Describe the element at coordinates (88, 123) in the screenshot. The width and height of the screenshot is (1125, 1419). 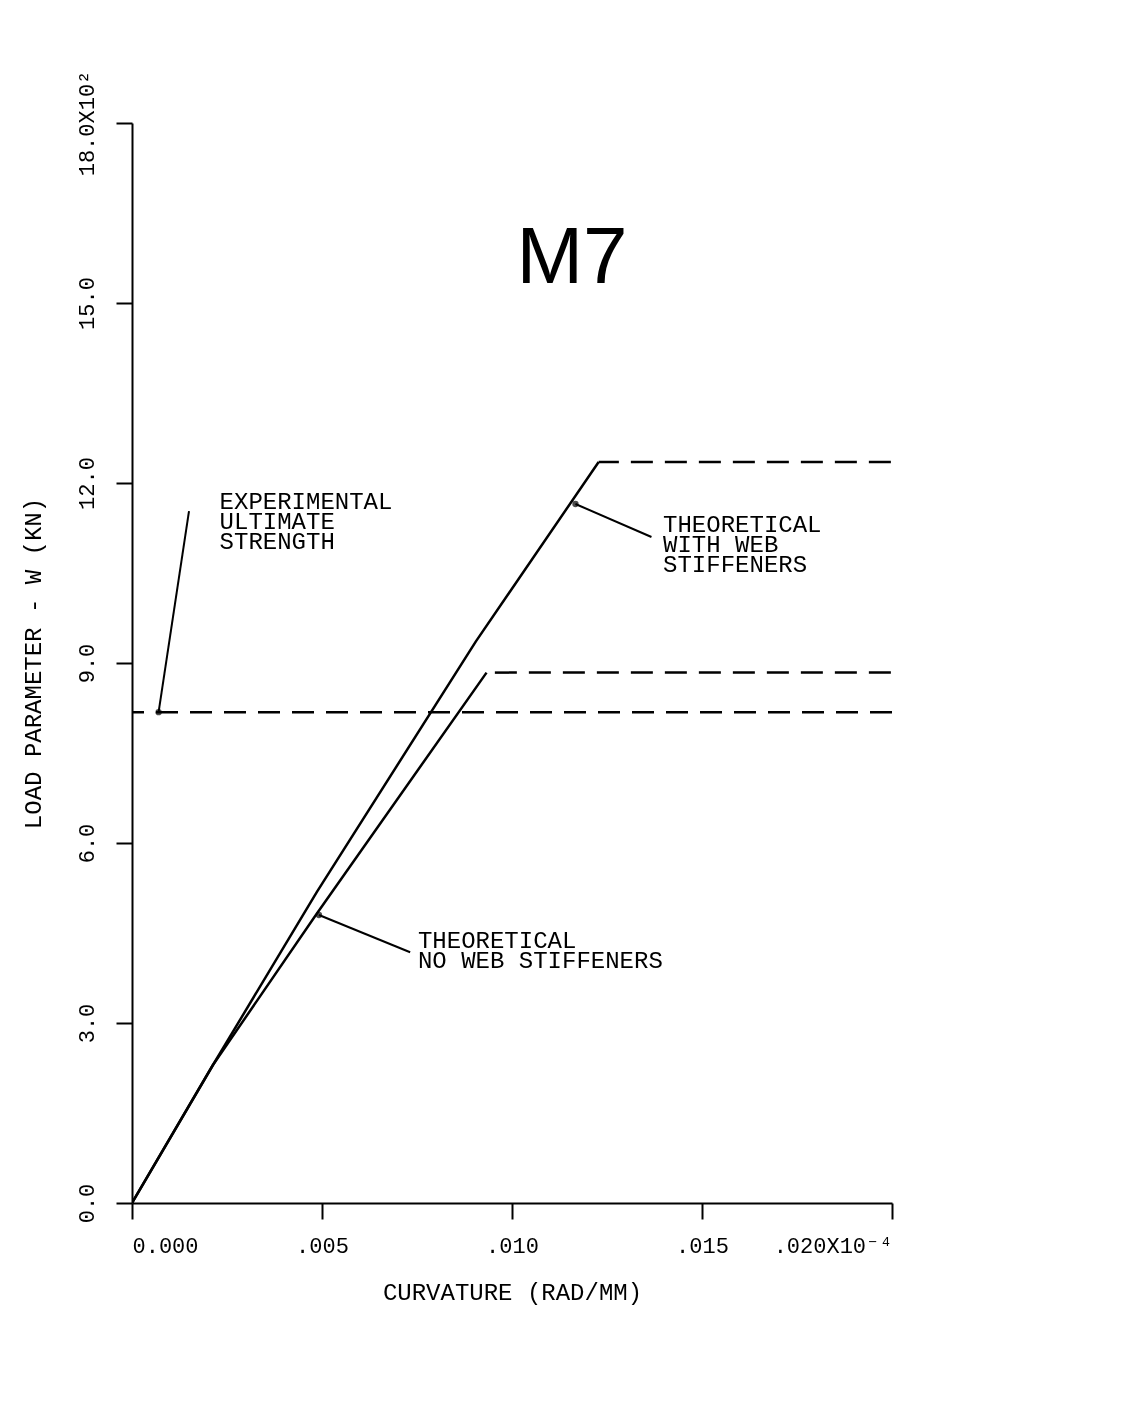
I see `y-tick-label: 18.0X10²` at that location.